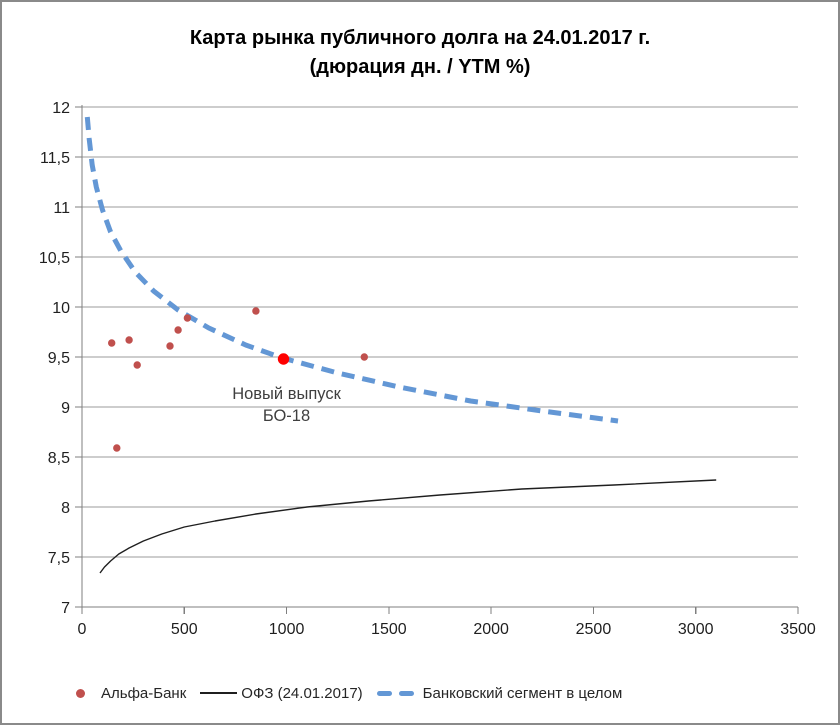 The width and height of the screenshot is (840, 725). I want to click on dashed-line-marker-icon, so click(395, 693).